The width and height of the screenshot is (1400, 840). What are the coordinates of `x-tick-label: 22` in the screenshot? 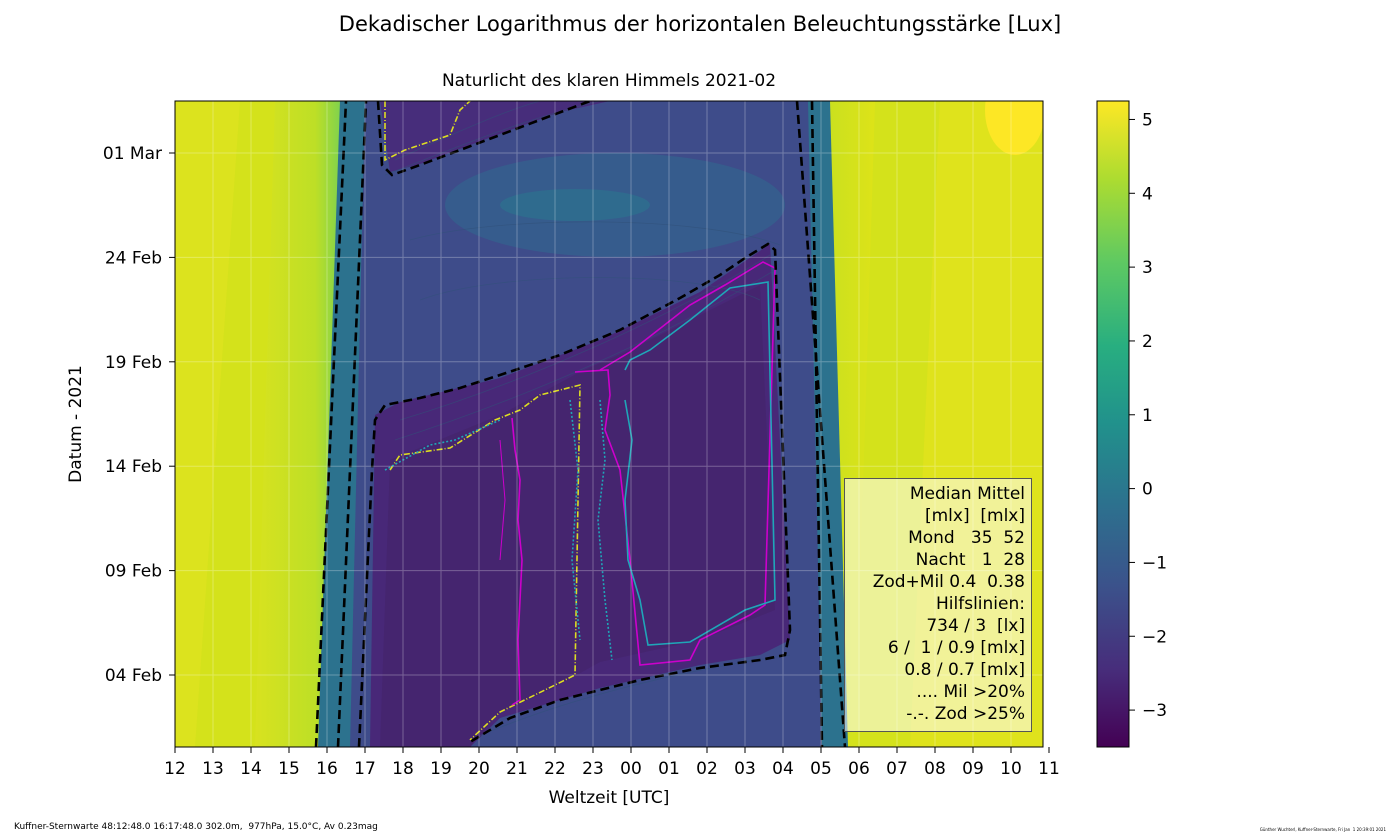 It's located at (555, 769).